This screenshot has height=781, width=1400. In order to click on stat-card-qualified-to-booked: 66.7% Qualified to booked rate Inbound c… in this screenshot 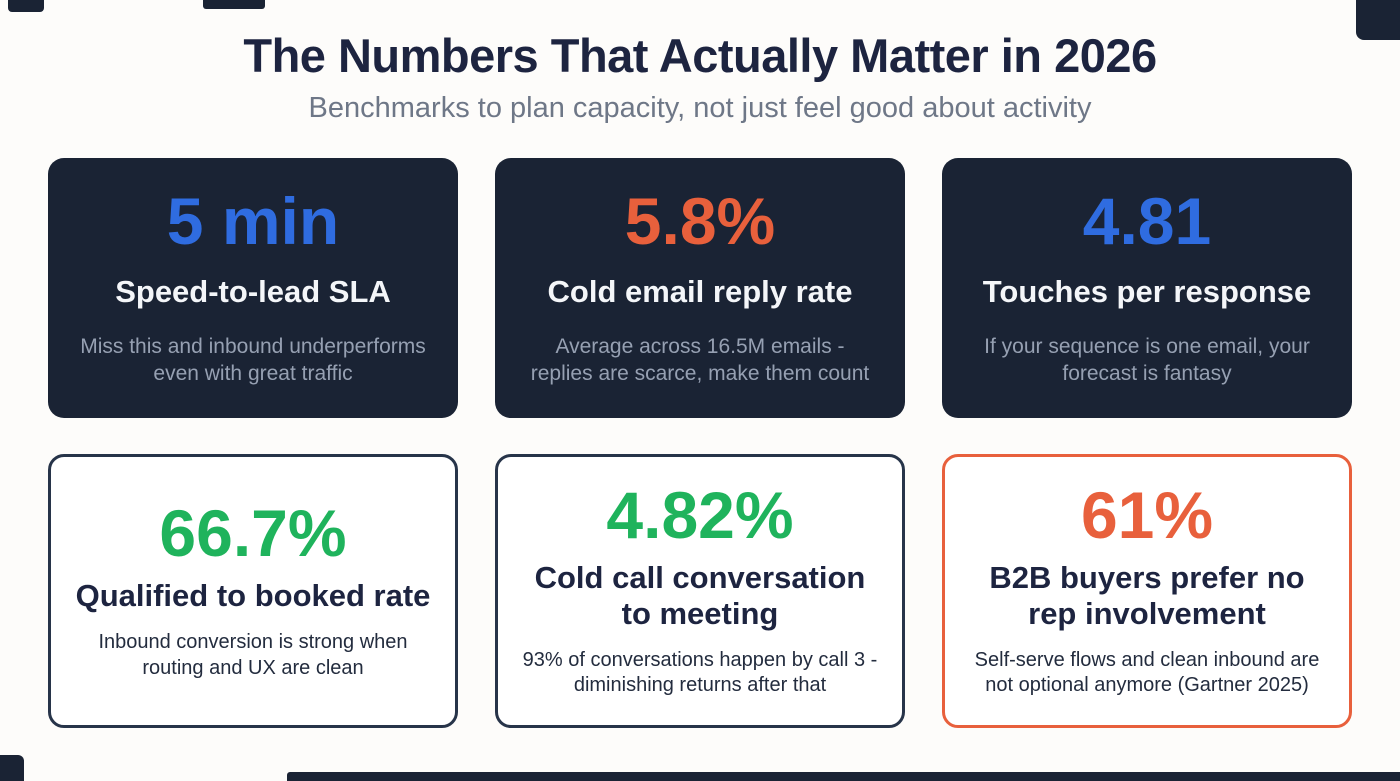, I will do `click(253, 590)`.